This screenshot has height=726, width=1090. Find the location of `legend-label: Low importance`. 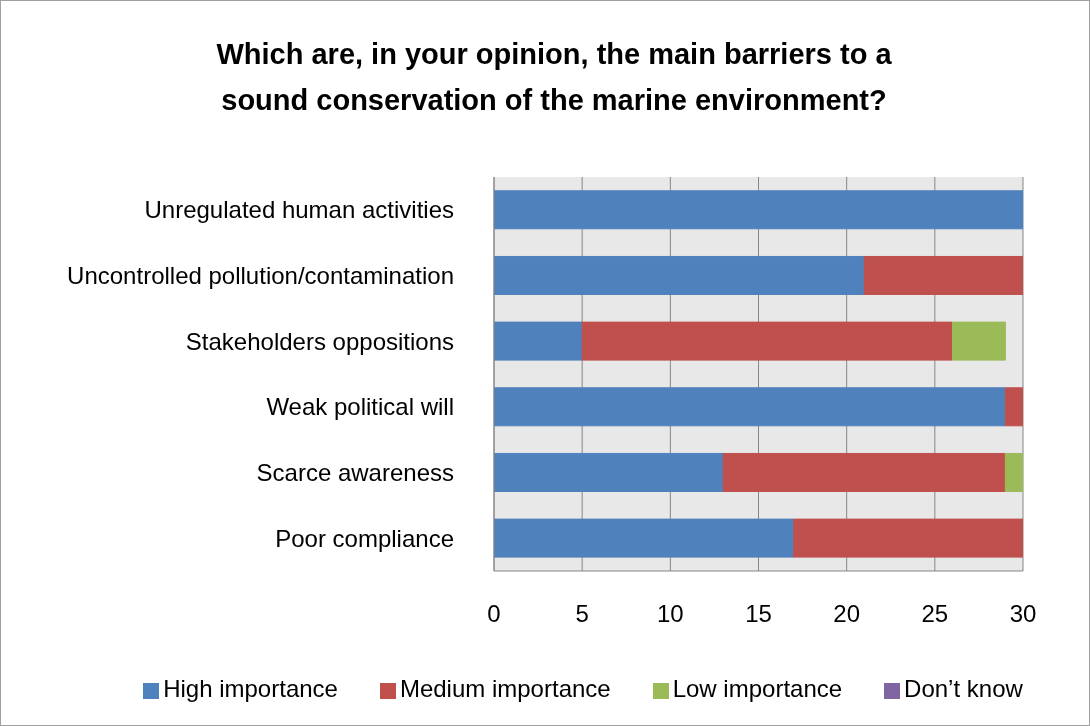

legend-label: Low importance is located at coordinates (757, 688).